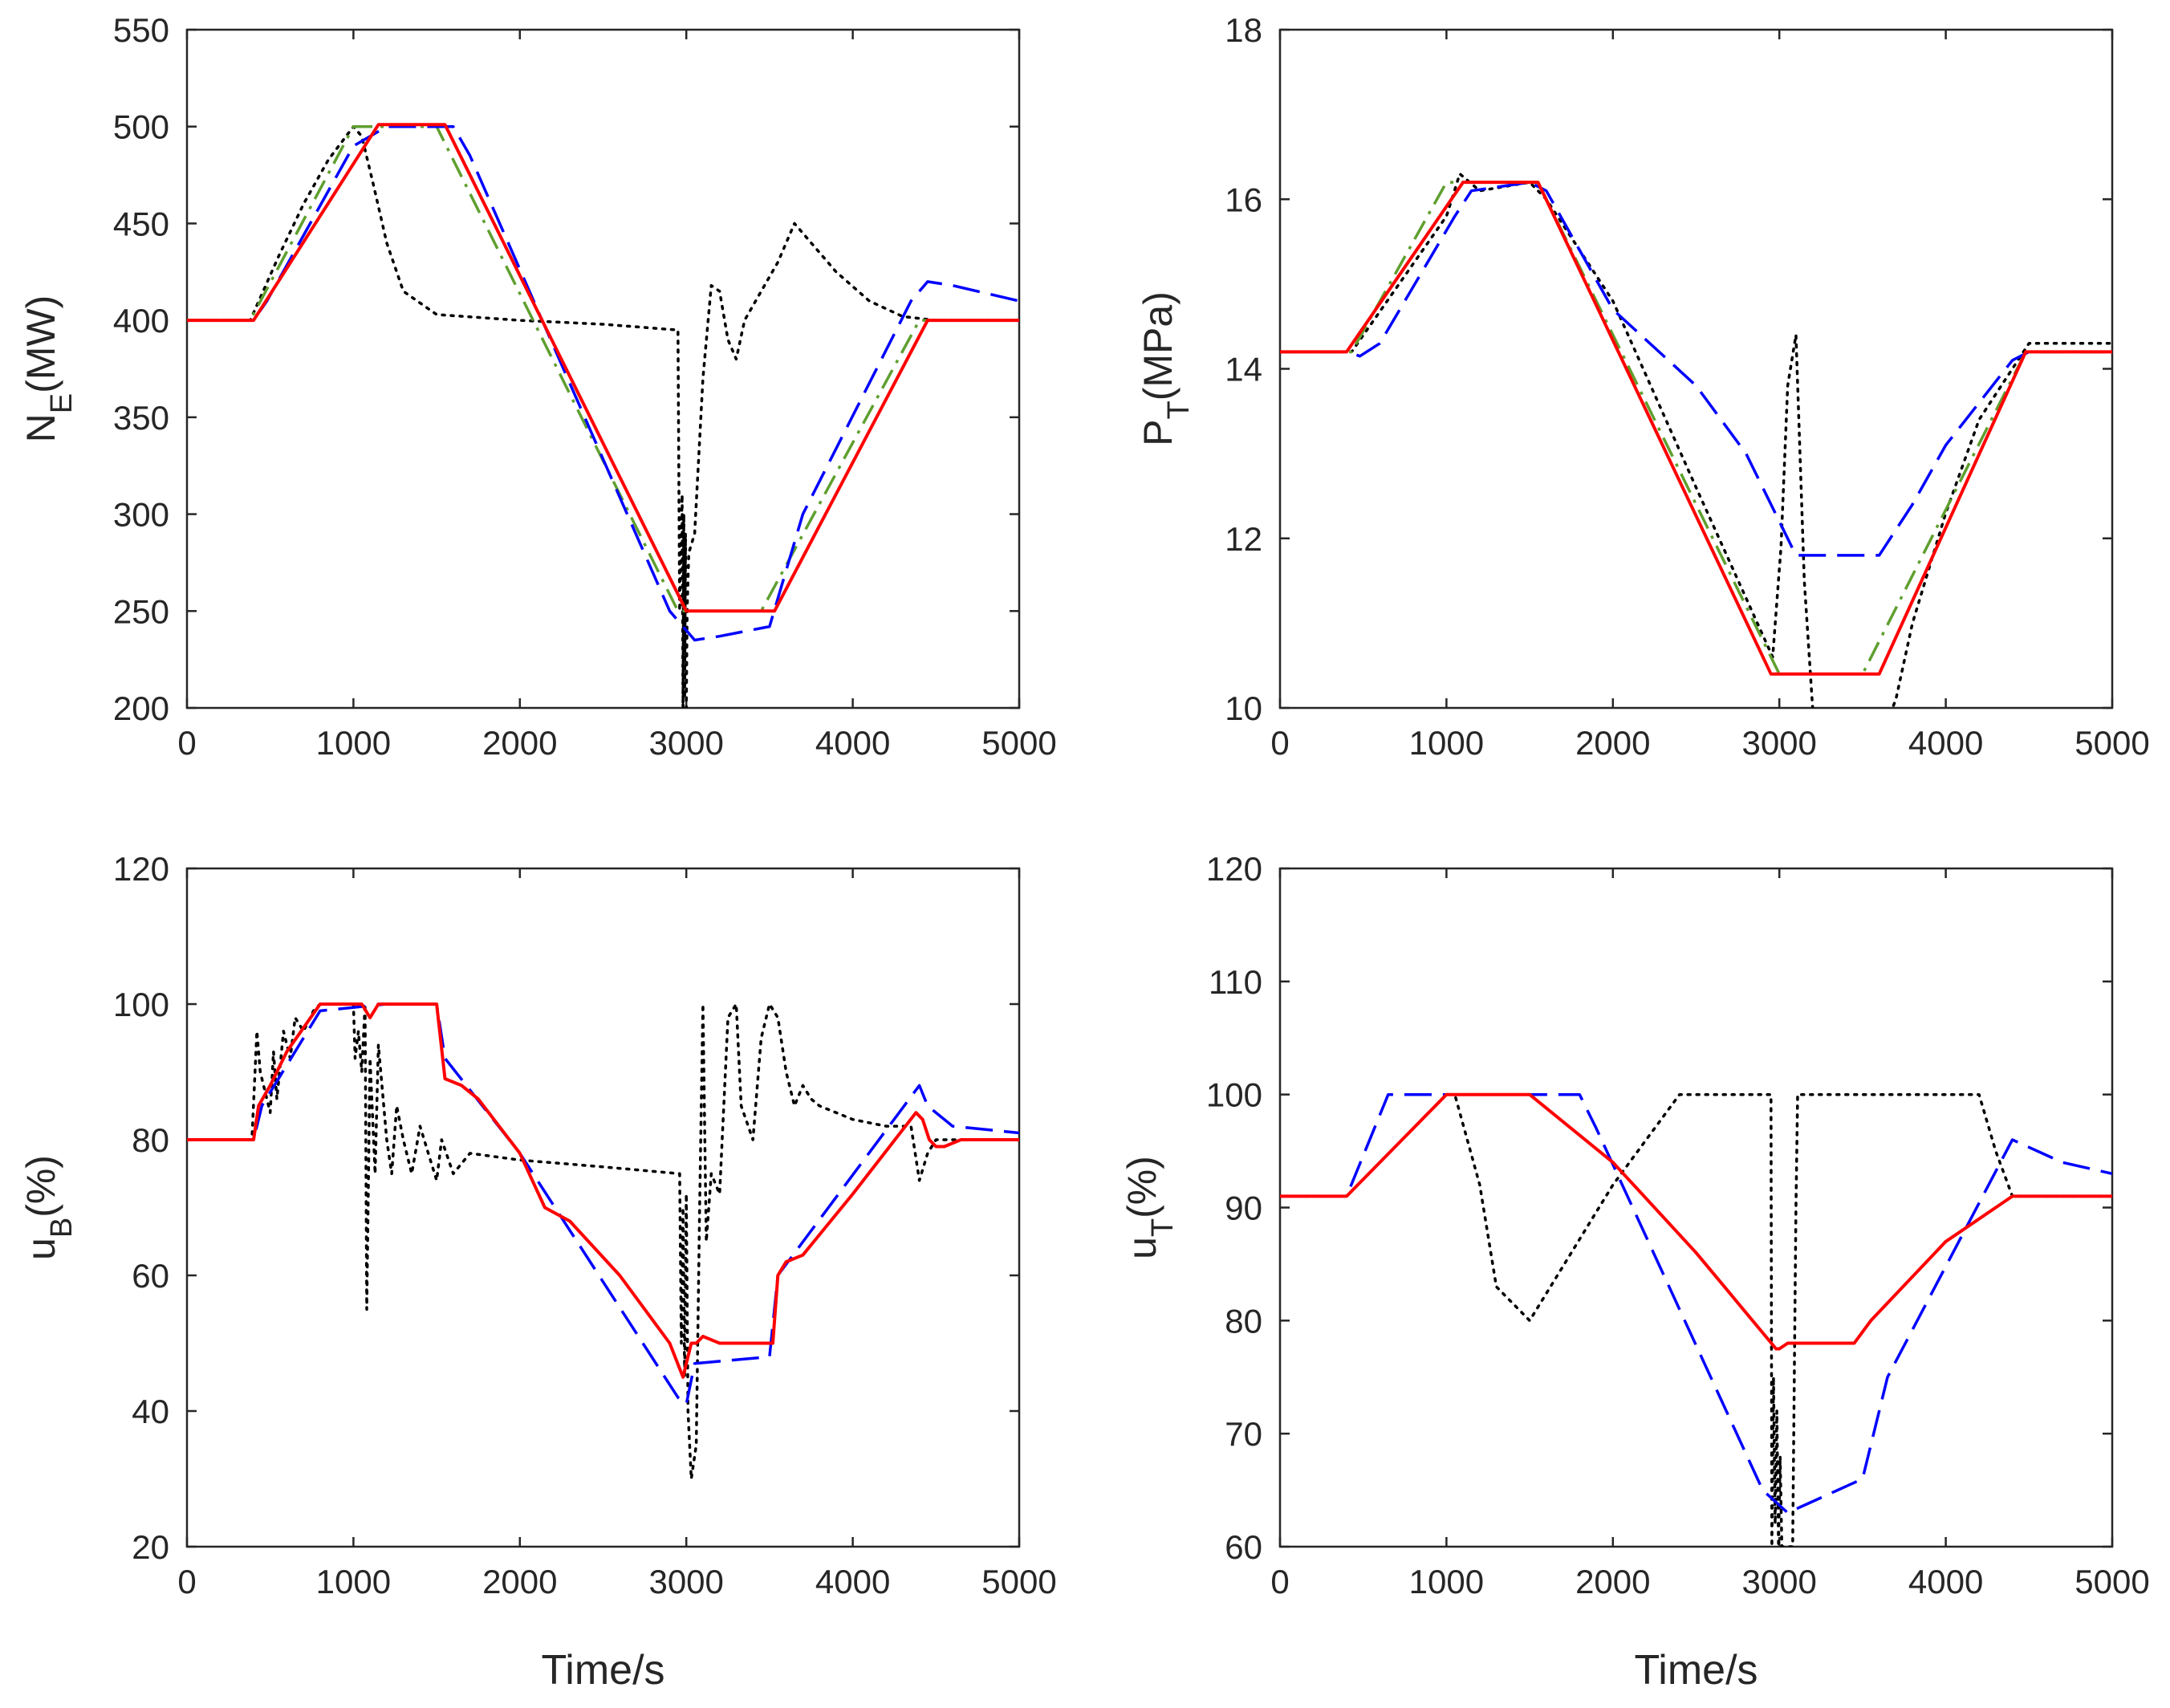 Image resolution: width=2170 pixels, height=1708 pixels. What do you see at coordinates (141, 611) in the screenshot?
I see `y-tick-label: 250` at bounding box center [141, 611].